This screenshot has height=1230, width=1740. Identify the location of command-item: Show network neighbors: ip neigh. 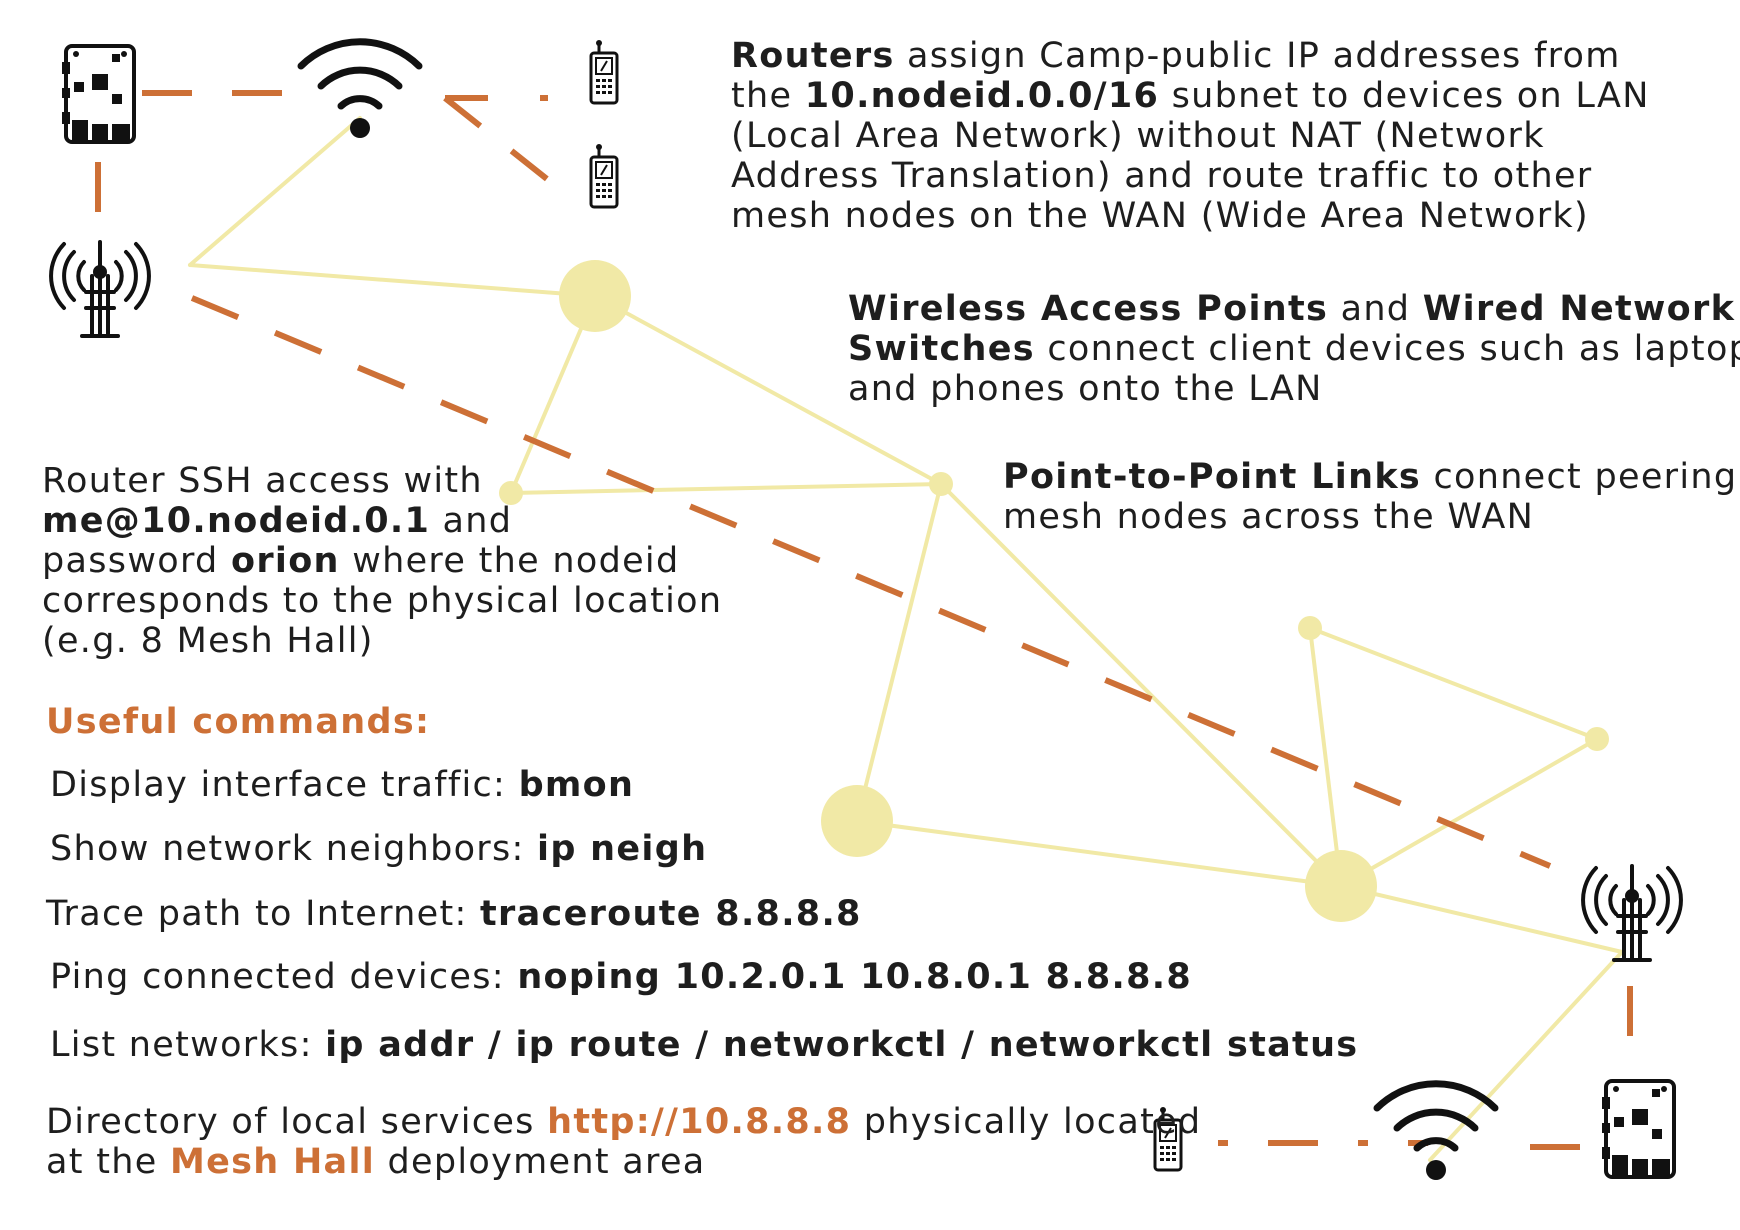
(379, 849).